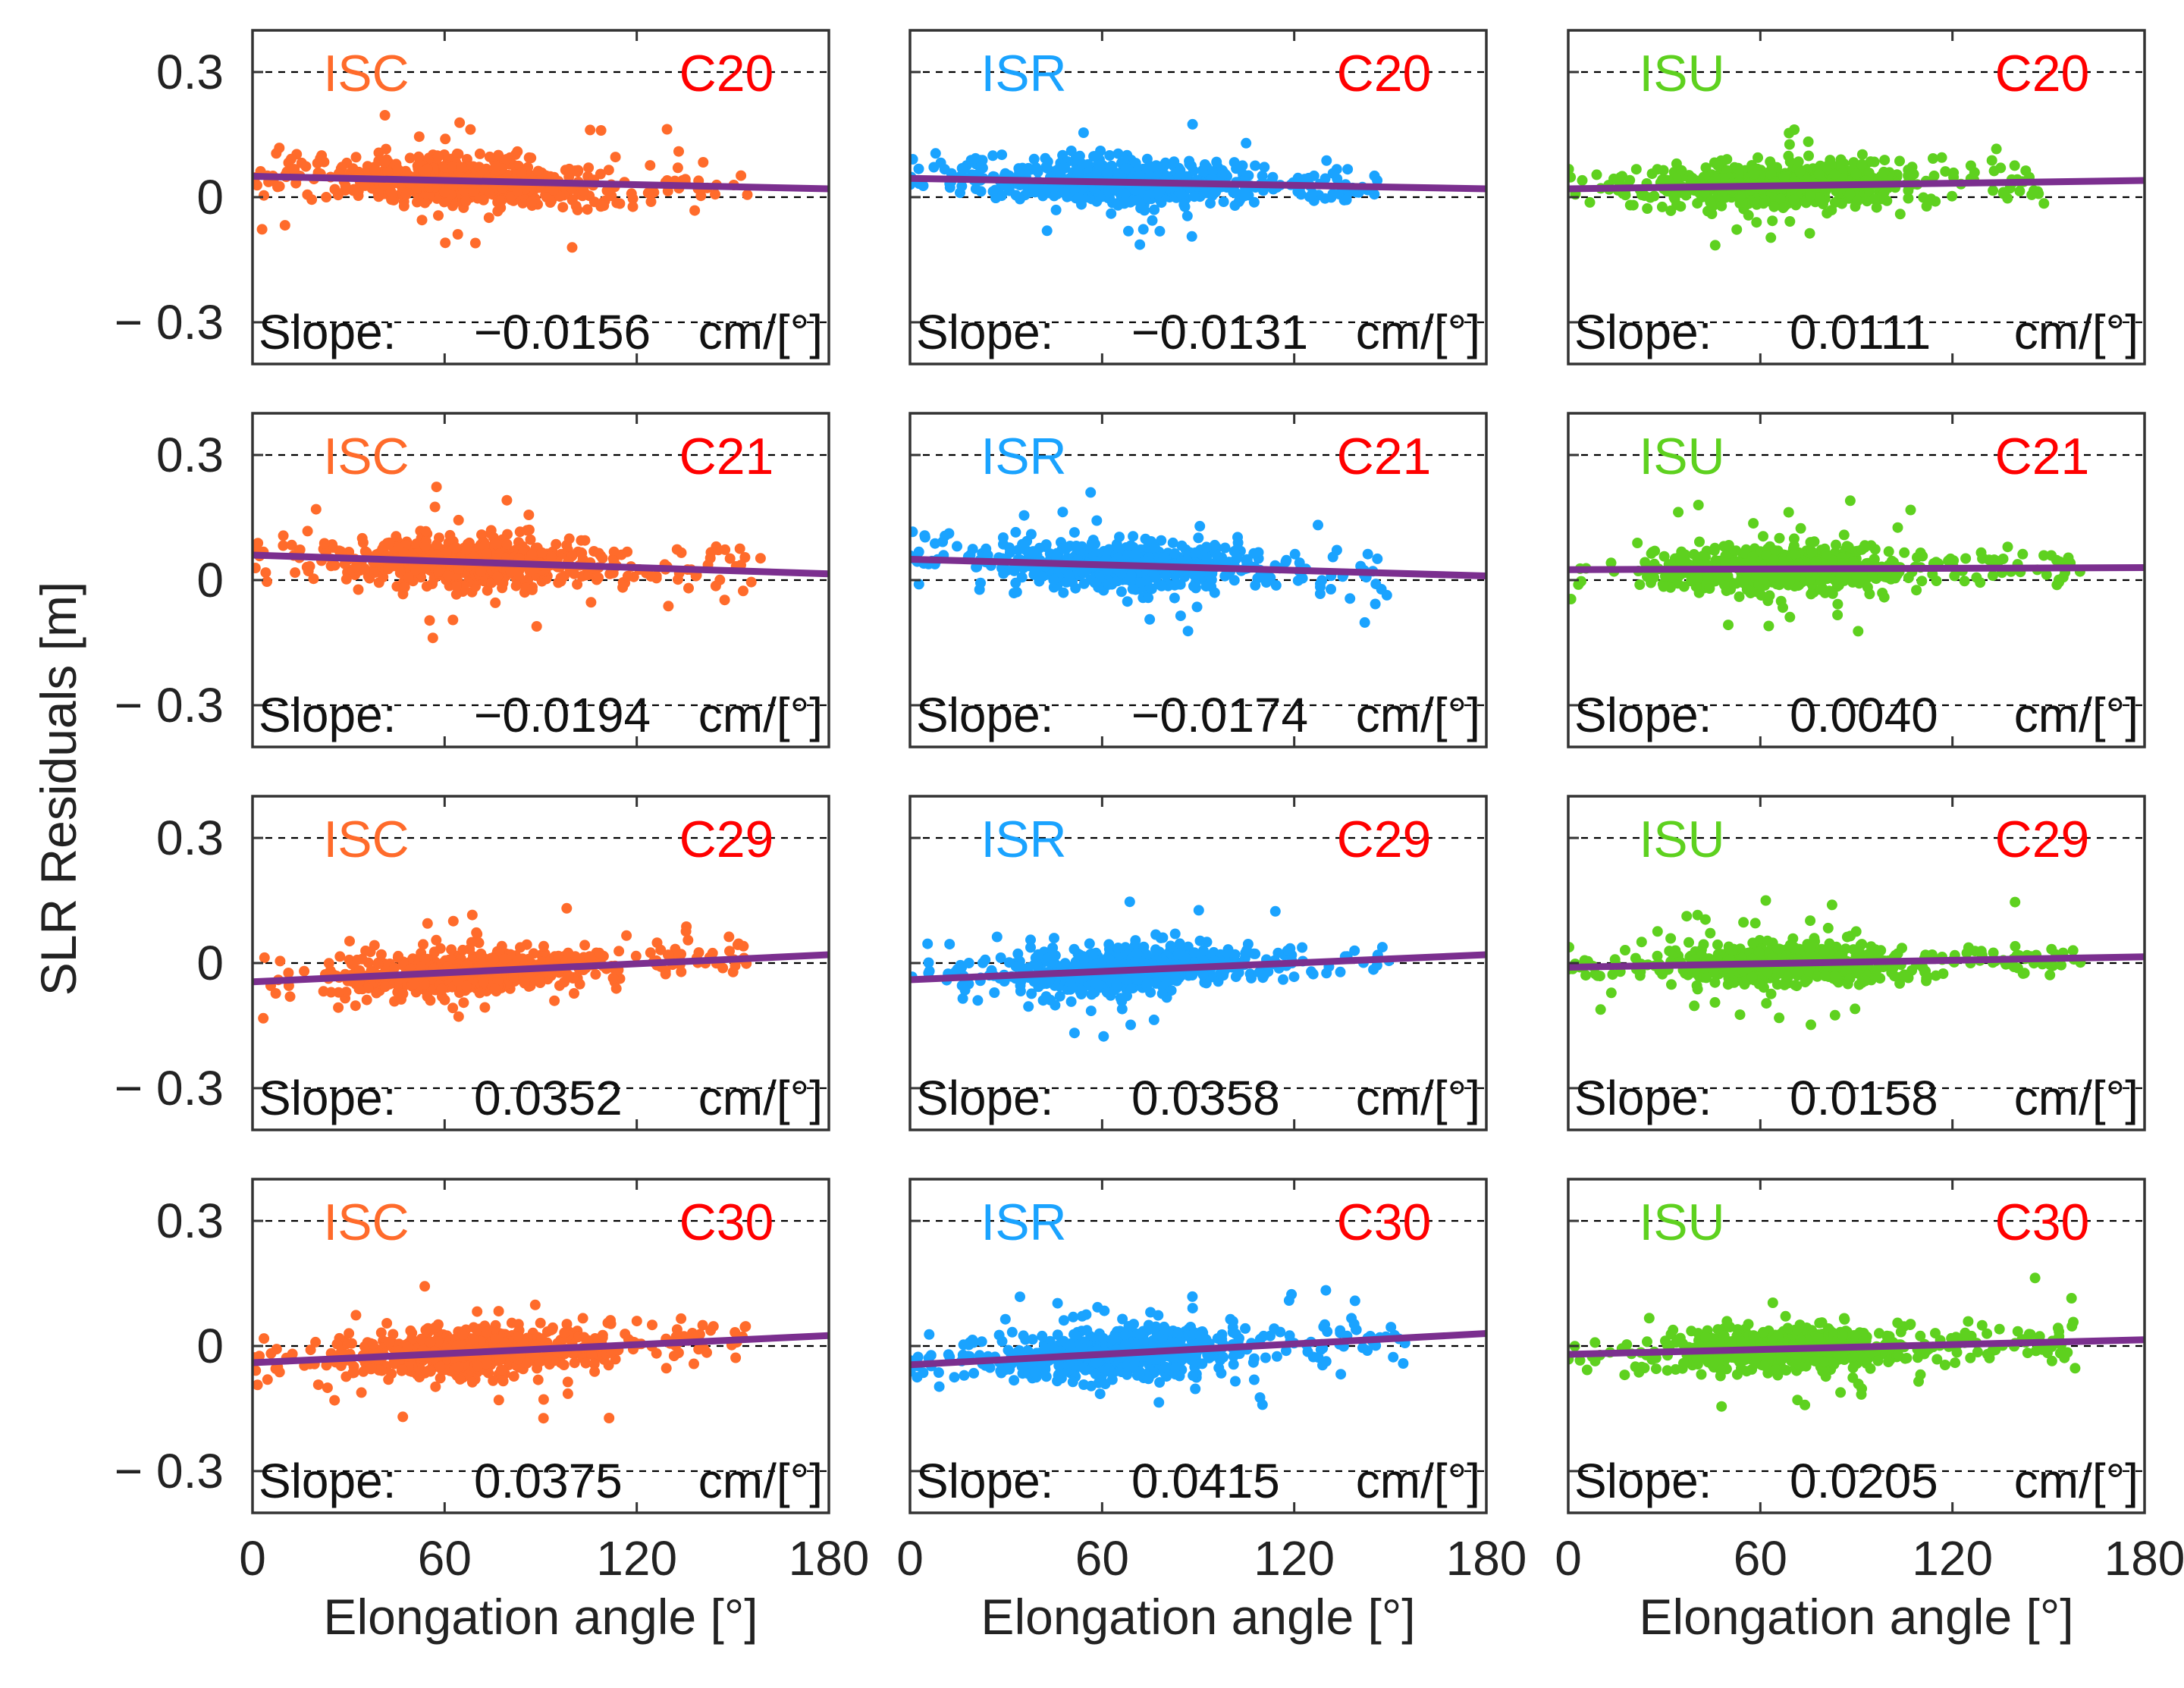  What do you see at coordinates (1219, 332) in the screenshot?
I see `slope-value: −0.0131` at bounding box center [1219, 332].